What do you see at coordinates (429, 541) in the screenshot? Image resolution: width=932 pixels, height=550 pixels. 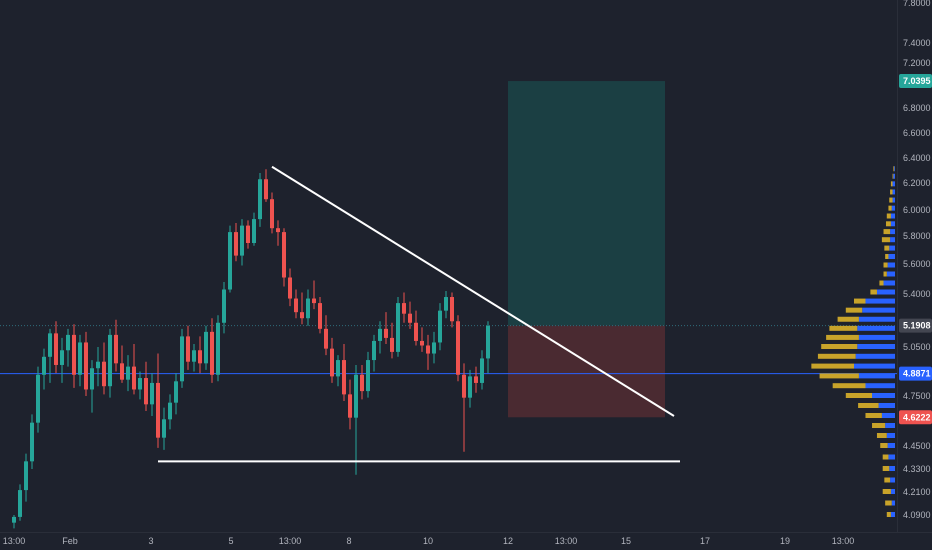 I see `time-axis: 13:00 Feb 3 5 13:00 8 10 12 13:00 15 17 19 13:00` at bounding box center [429, 541].